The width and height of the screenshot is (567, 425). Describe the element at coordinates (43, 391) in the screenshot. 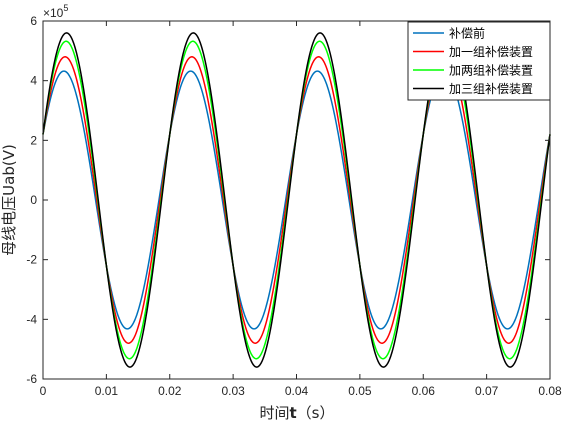

I see `x-tick-label: 0` at that location.